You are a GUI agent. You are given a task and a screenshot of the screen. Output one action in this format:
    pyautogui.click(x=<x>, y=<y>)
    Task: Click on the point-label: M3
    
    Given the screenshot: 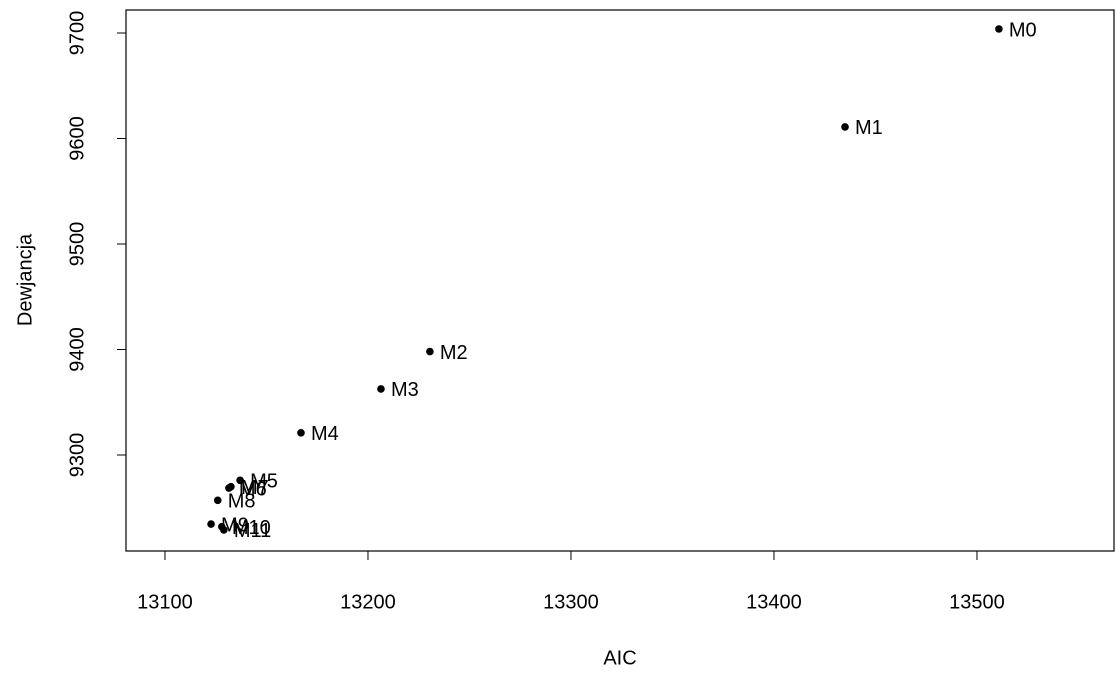 What is the action you would take?
    pyautogui.click(x=405, y=390)
    